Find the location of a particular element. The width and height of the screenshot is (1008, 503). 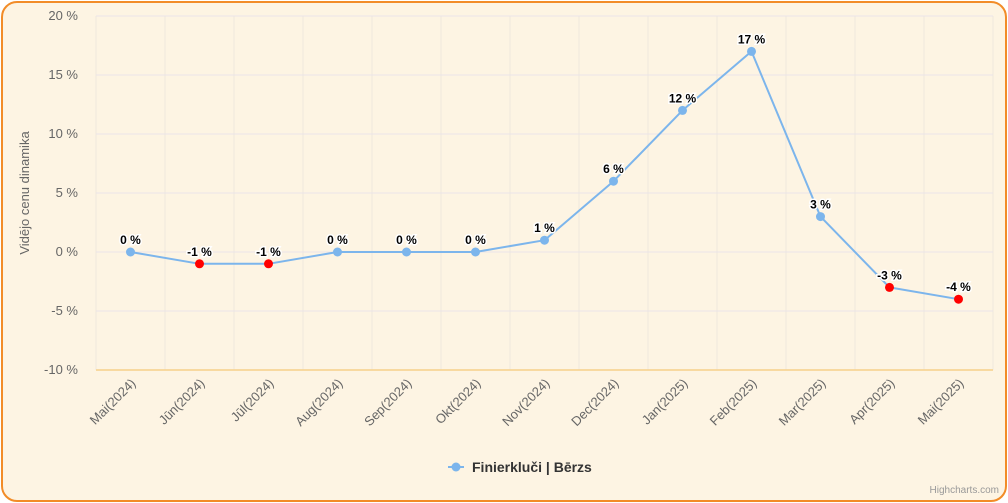

x-tick-label: Dec(2024) is located at coordinates (595, 403).